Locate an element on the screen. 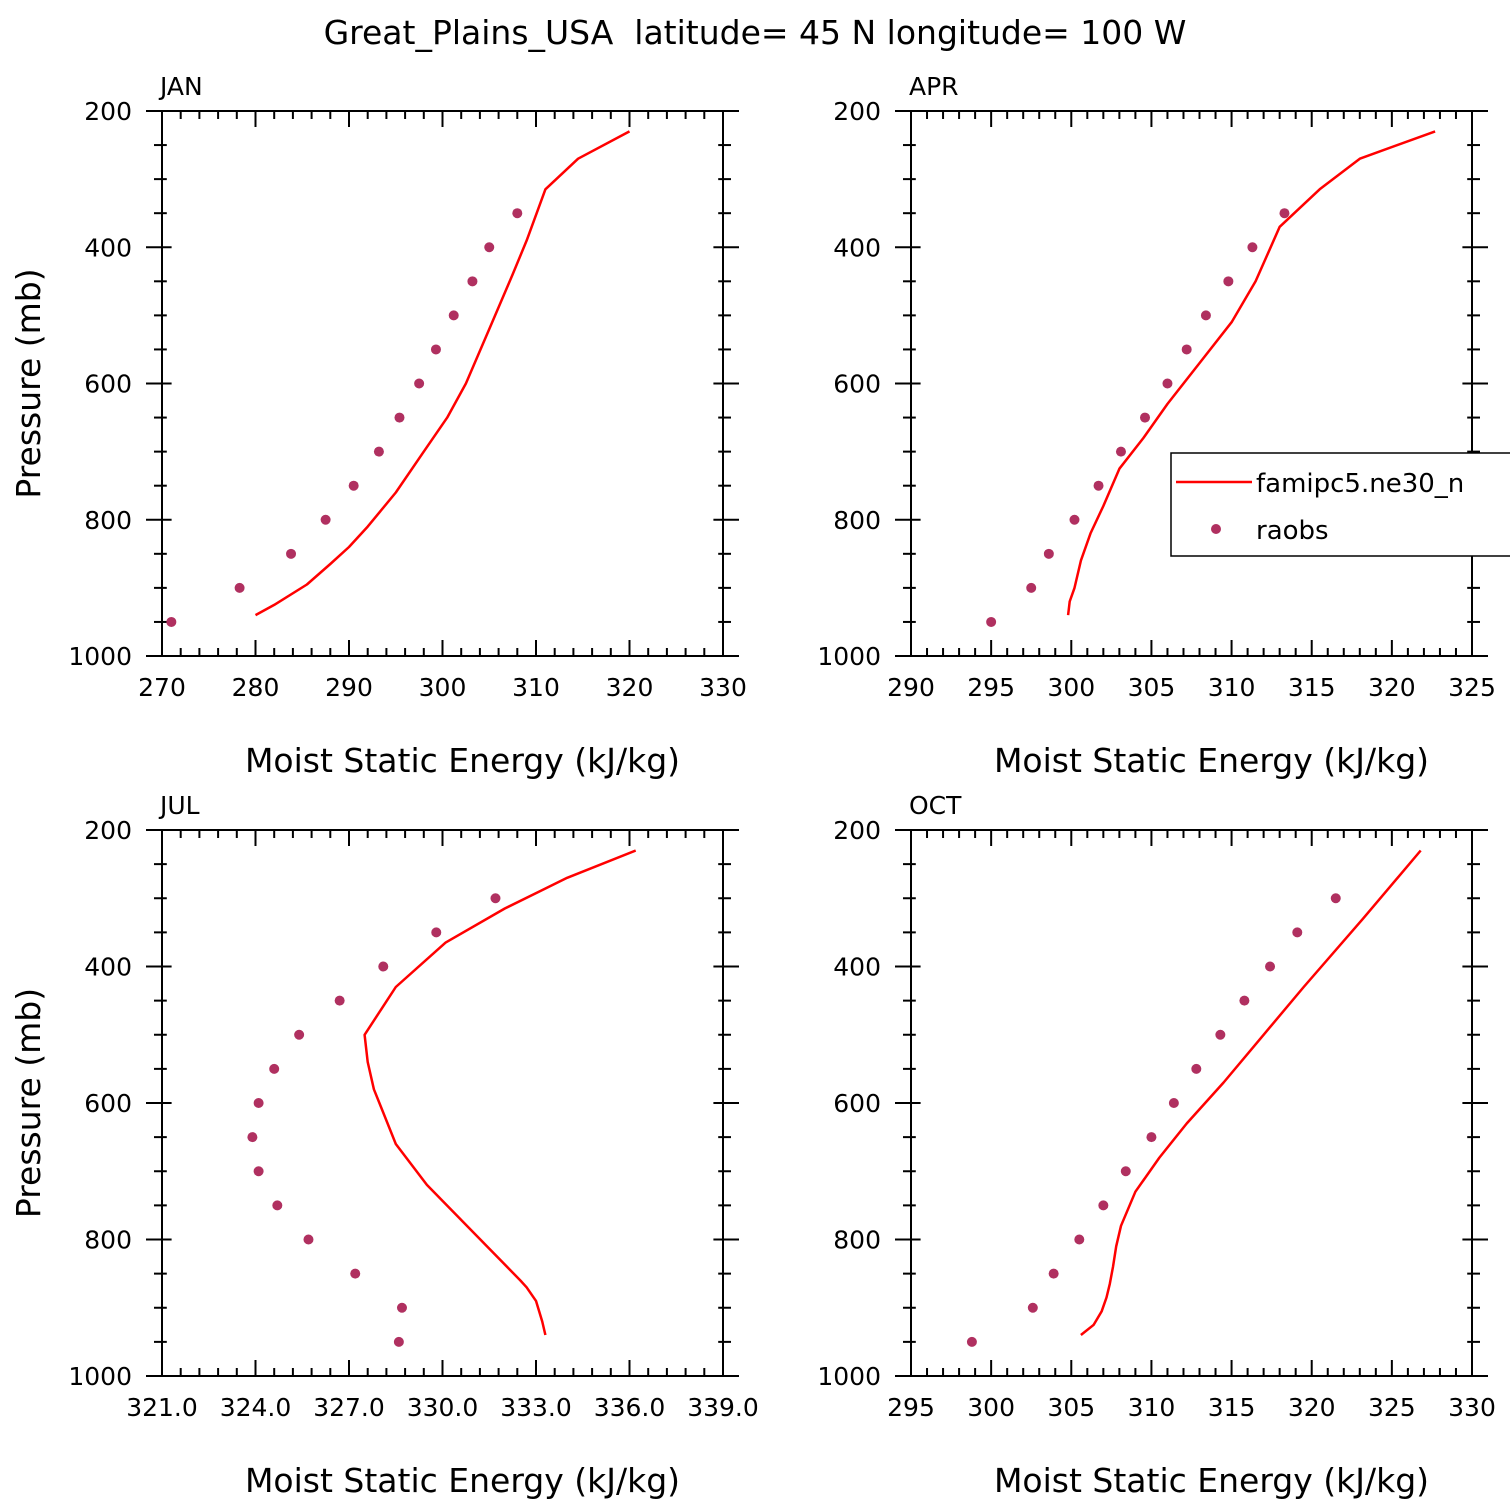 The image size is (1510, 1510). x-tick-label: 280 is located at coordinates (256, 687).